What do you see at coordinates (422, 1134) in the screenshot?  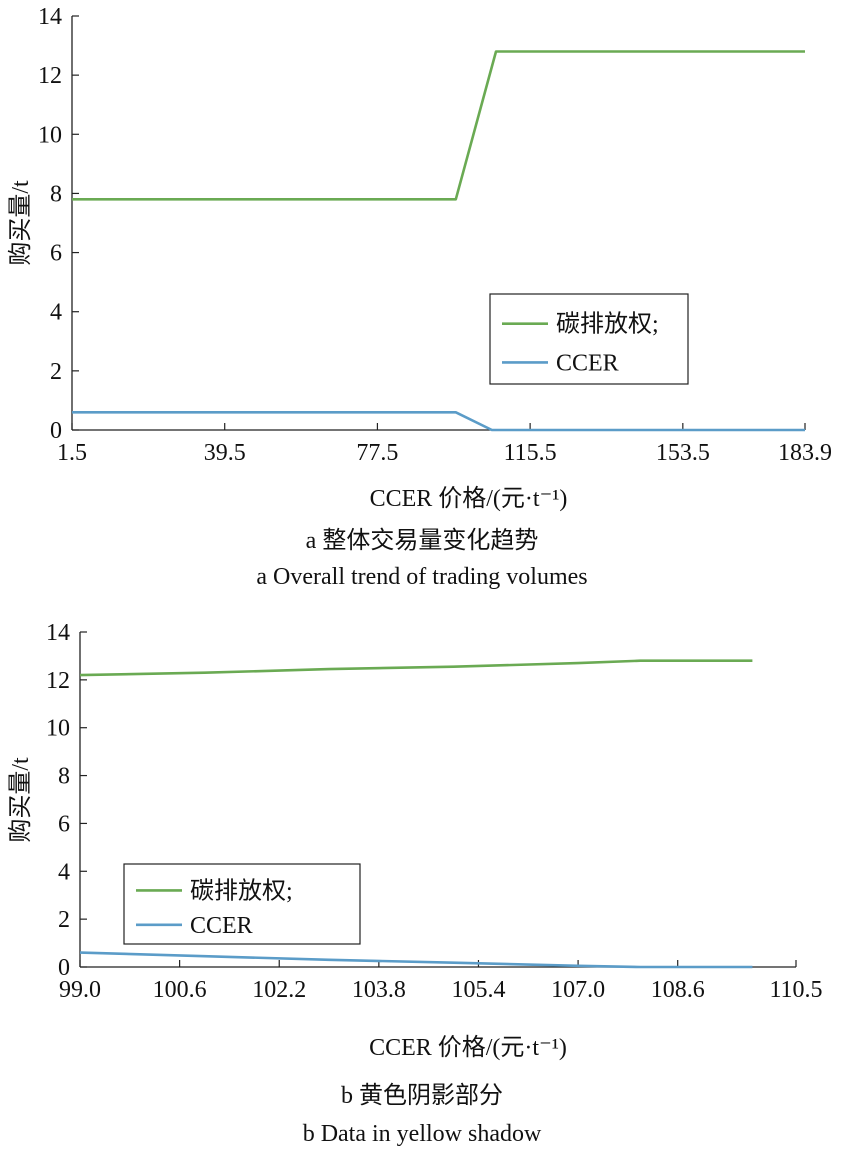 I see `caption-english: b Data in yellow shadow` at bounding box center [422, 1134].